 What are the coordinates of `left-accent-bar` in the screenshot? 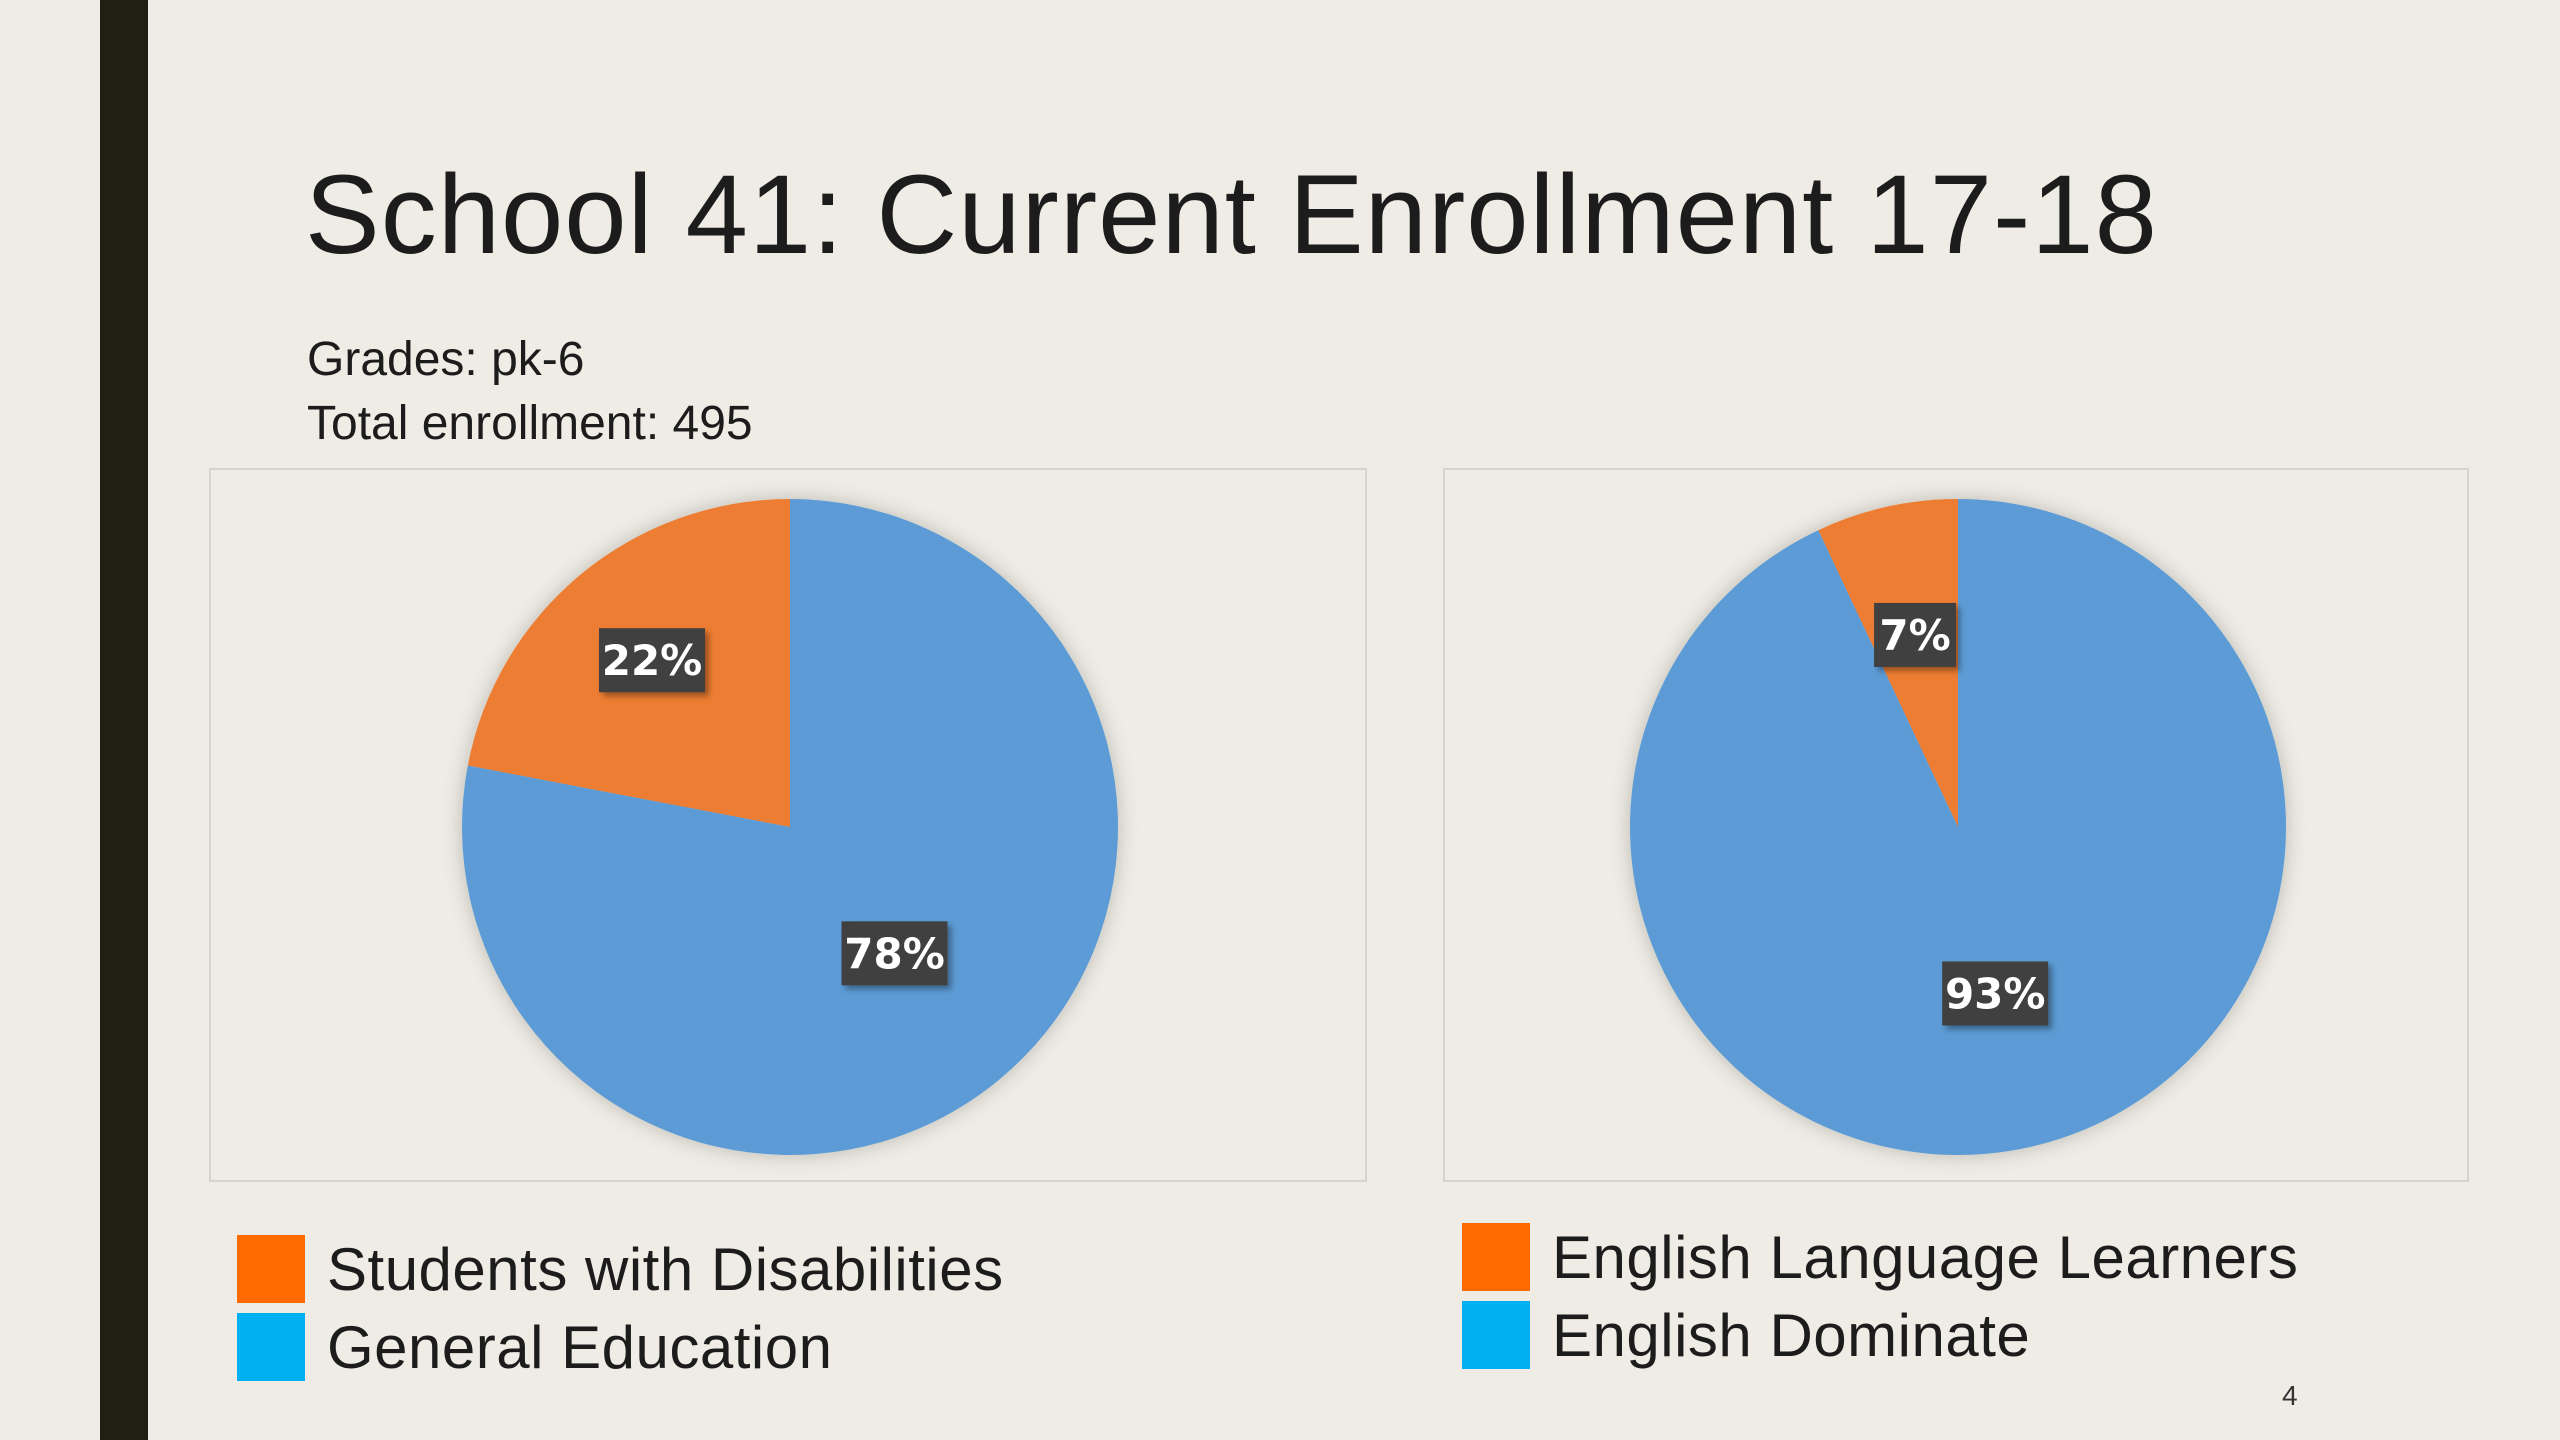 It's located at (124, 720).